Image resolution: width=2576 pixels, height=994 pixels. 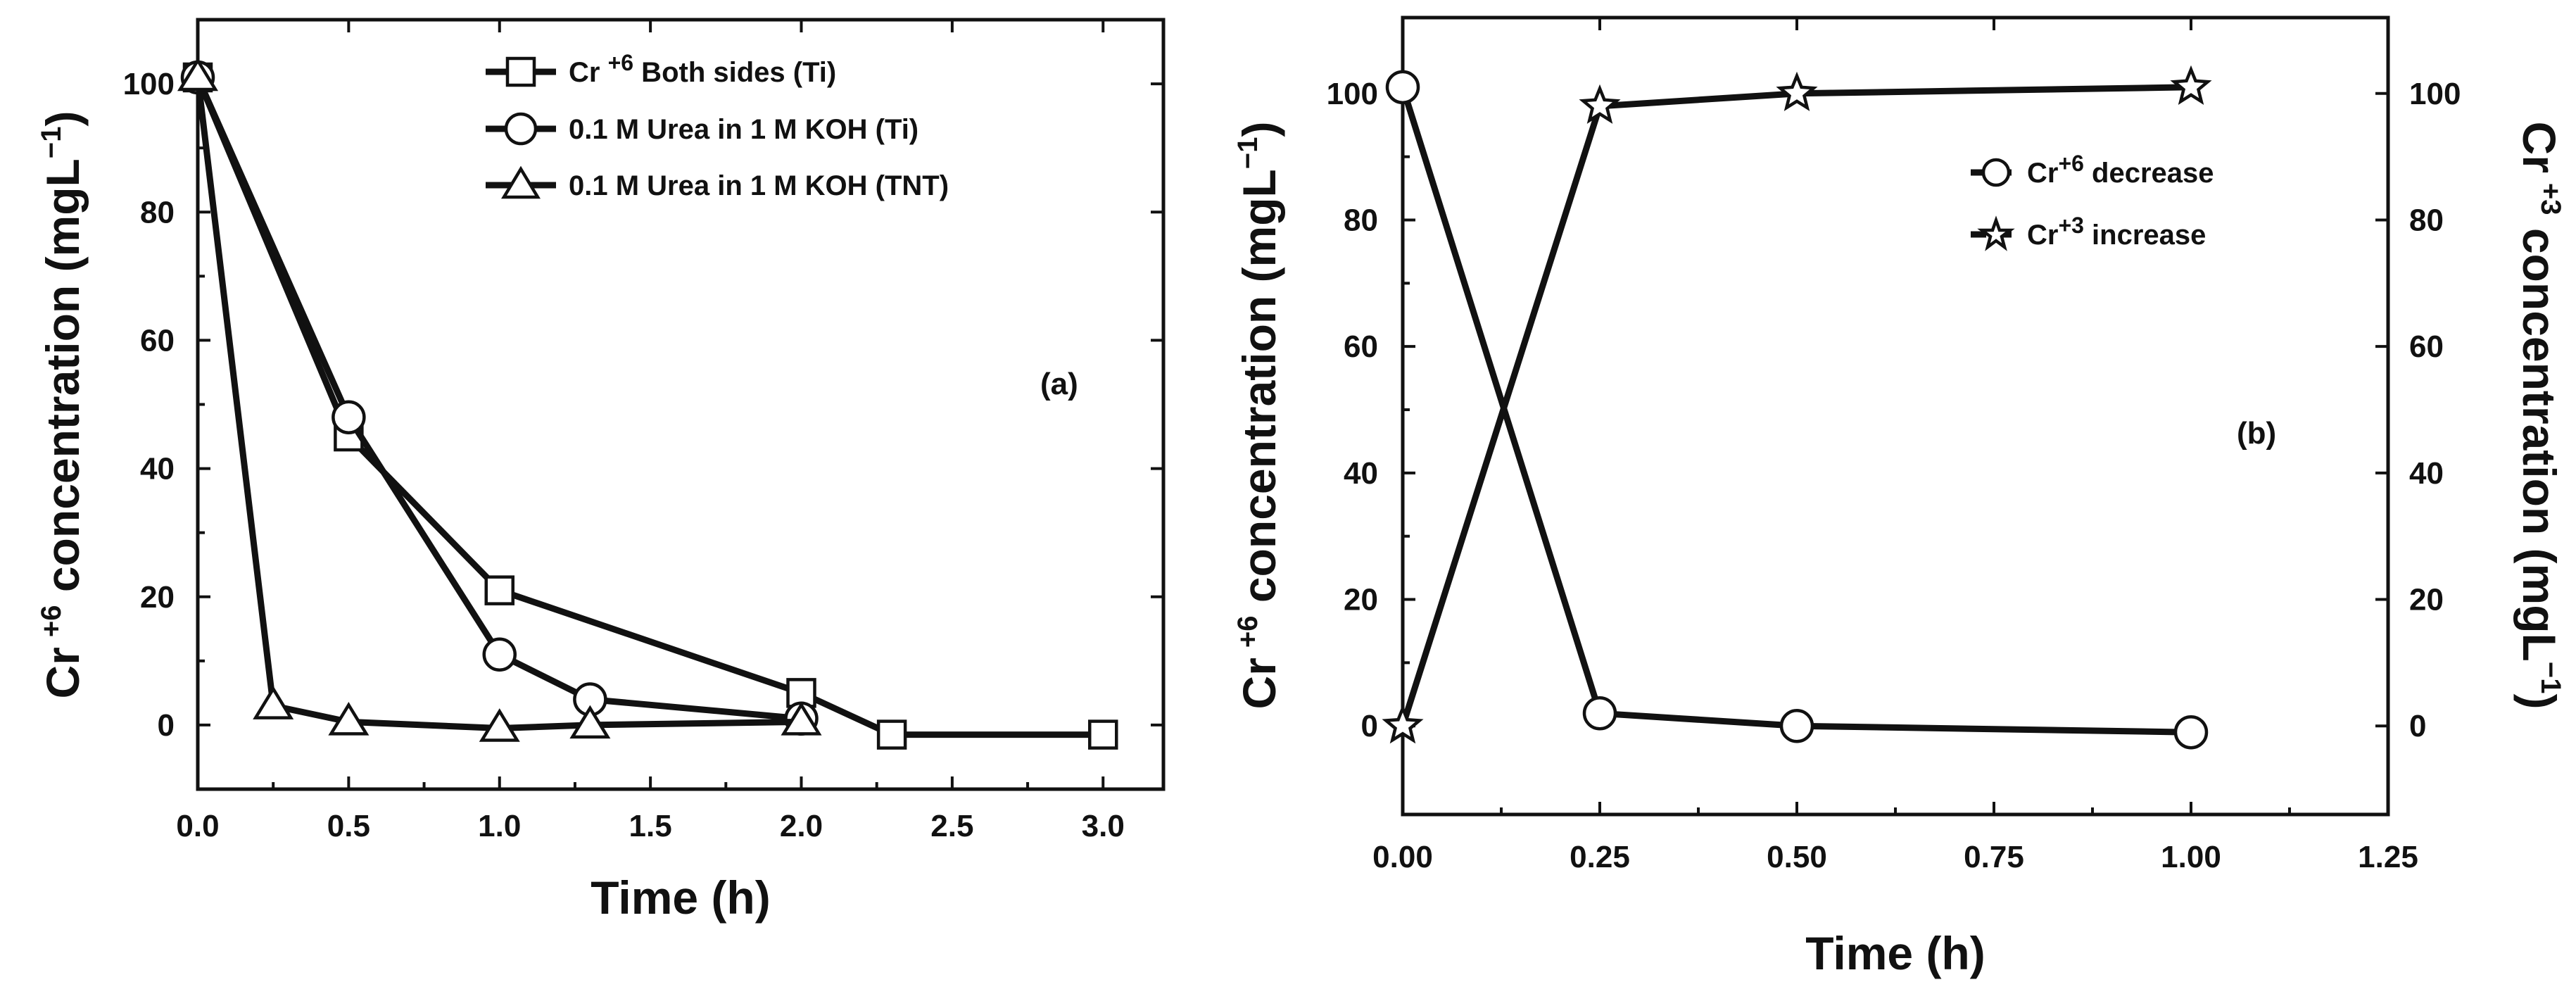 What do you see at coordinates (680, 898) in the screenshot?
I see `panel-a-x-axis-title: Time (h)` at bounding box center [680, 898].